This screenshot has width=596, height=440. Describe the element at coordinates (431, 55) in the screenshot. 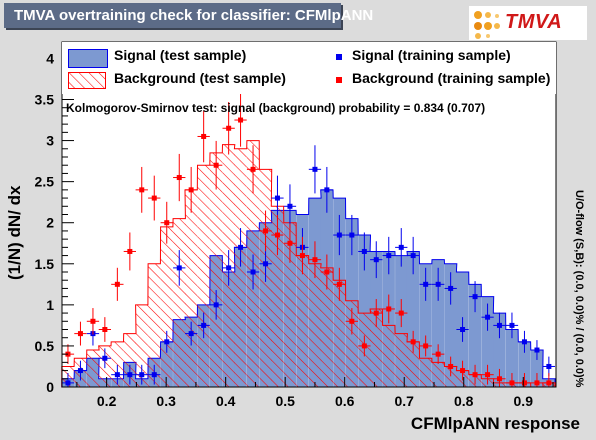

I see `legend-signal-training-label: Signal (training sample)` at that location.